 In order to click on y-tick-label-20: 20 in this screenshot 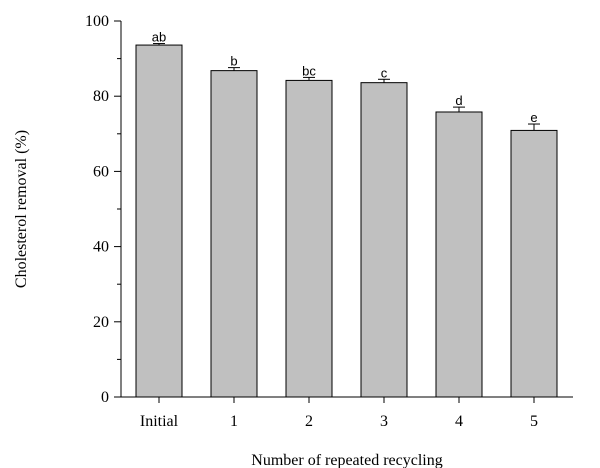, I will do `click(101, 322)`.